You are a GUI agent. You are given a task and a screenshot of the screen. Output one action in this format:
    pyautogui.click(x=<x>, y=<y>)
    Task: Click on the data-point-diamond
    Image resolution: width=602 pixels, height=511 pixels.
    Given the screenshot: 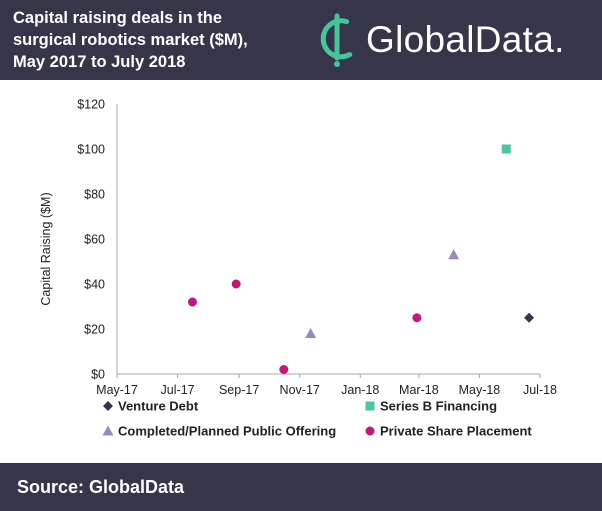 What is the action you would take?
    pyautogui.click(x=529, y=317)
    